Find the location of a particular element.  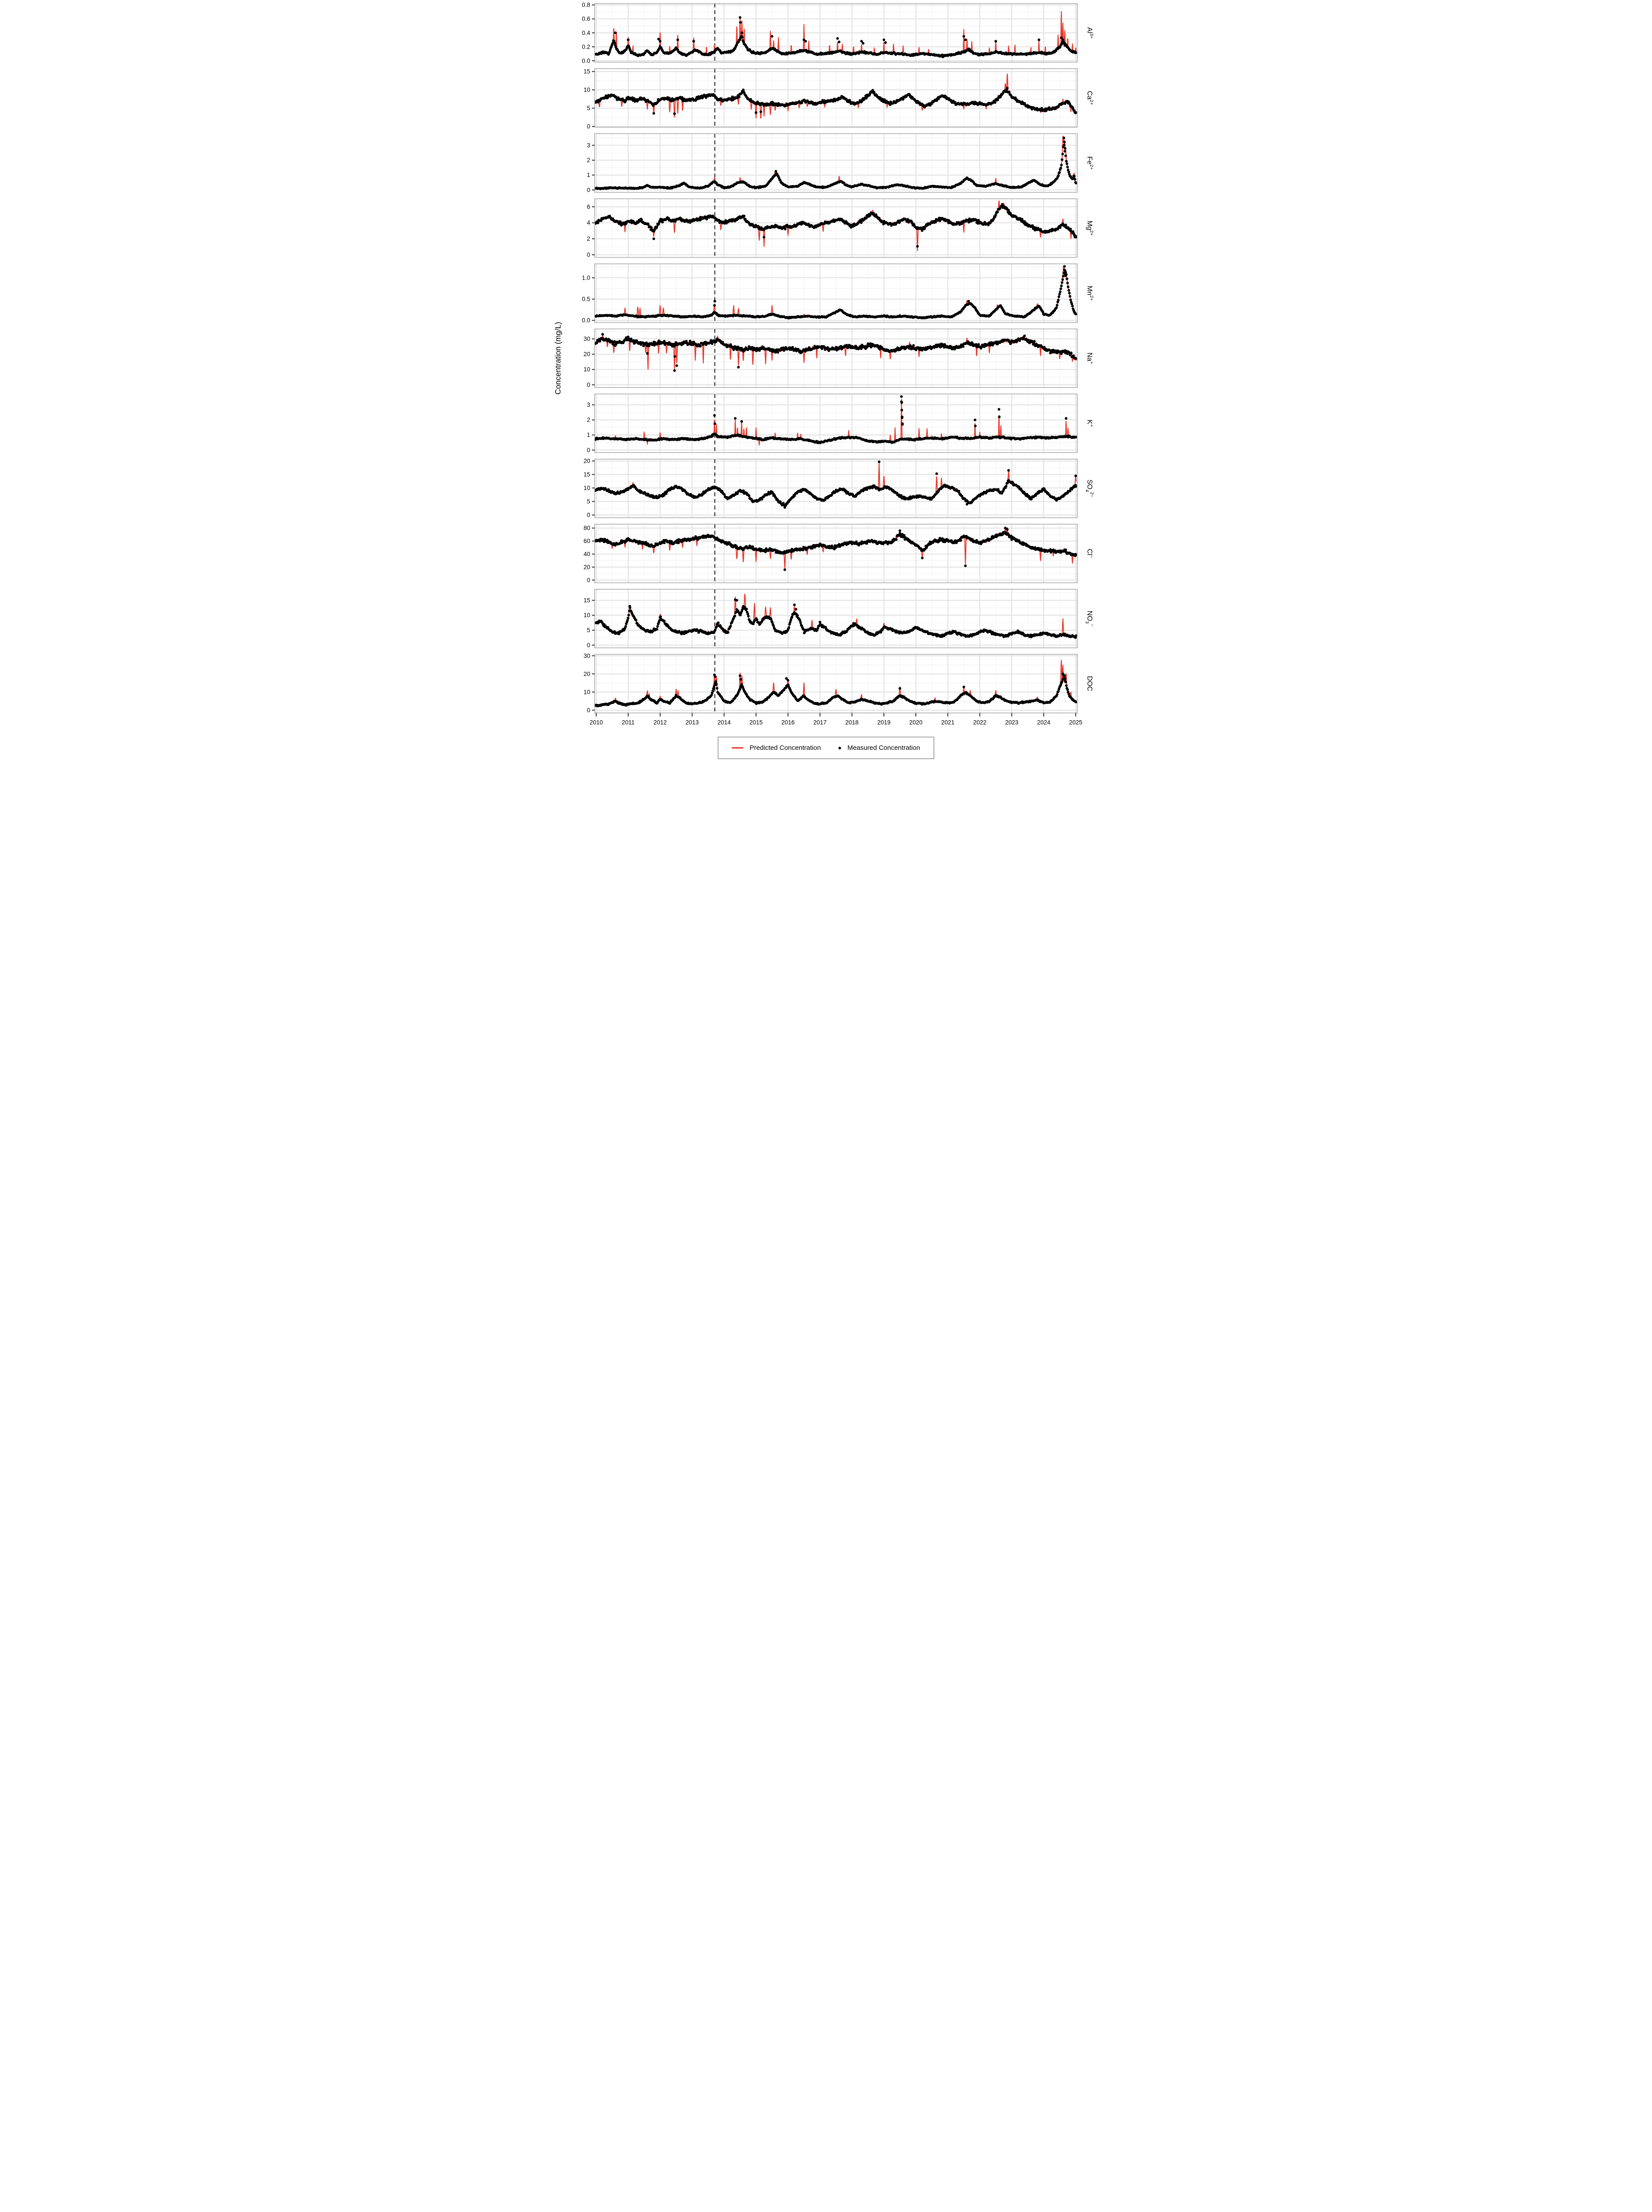

panel-so4: 0 5 10 15 20 SO42− is located at coordinates (838, 488).